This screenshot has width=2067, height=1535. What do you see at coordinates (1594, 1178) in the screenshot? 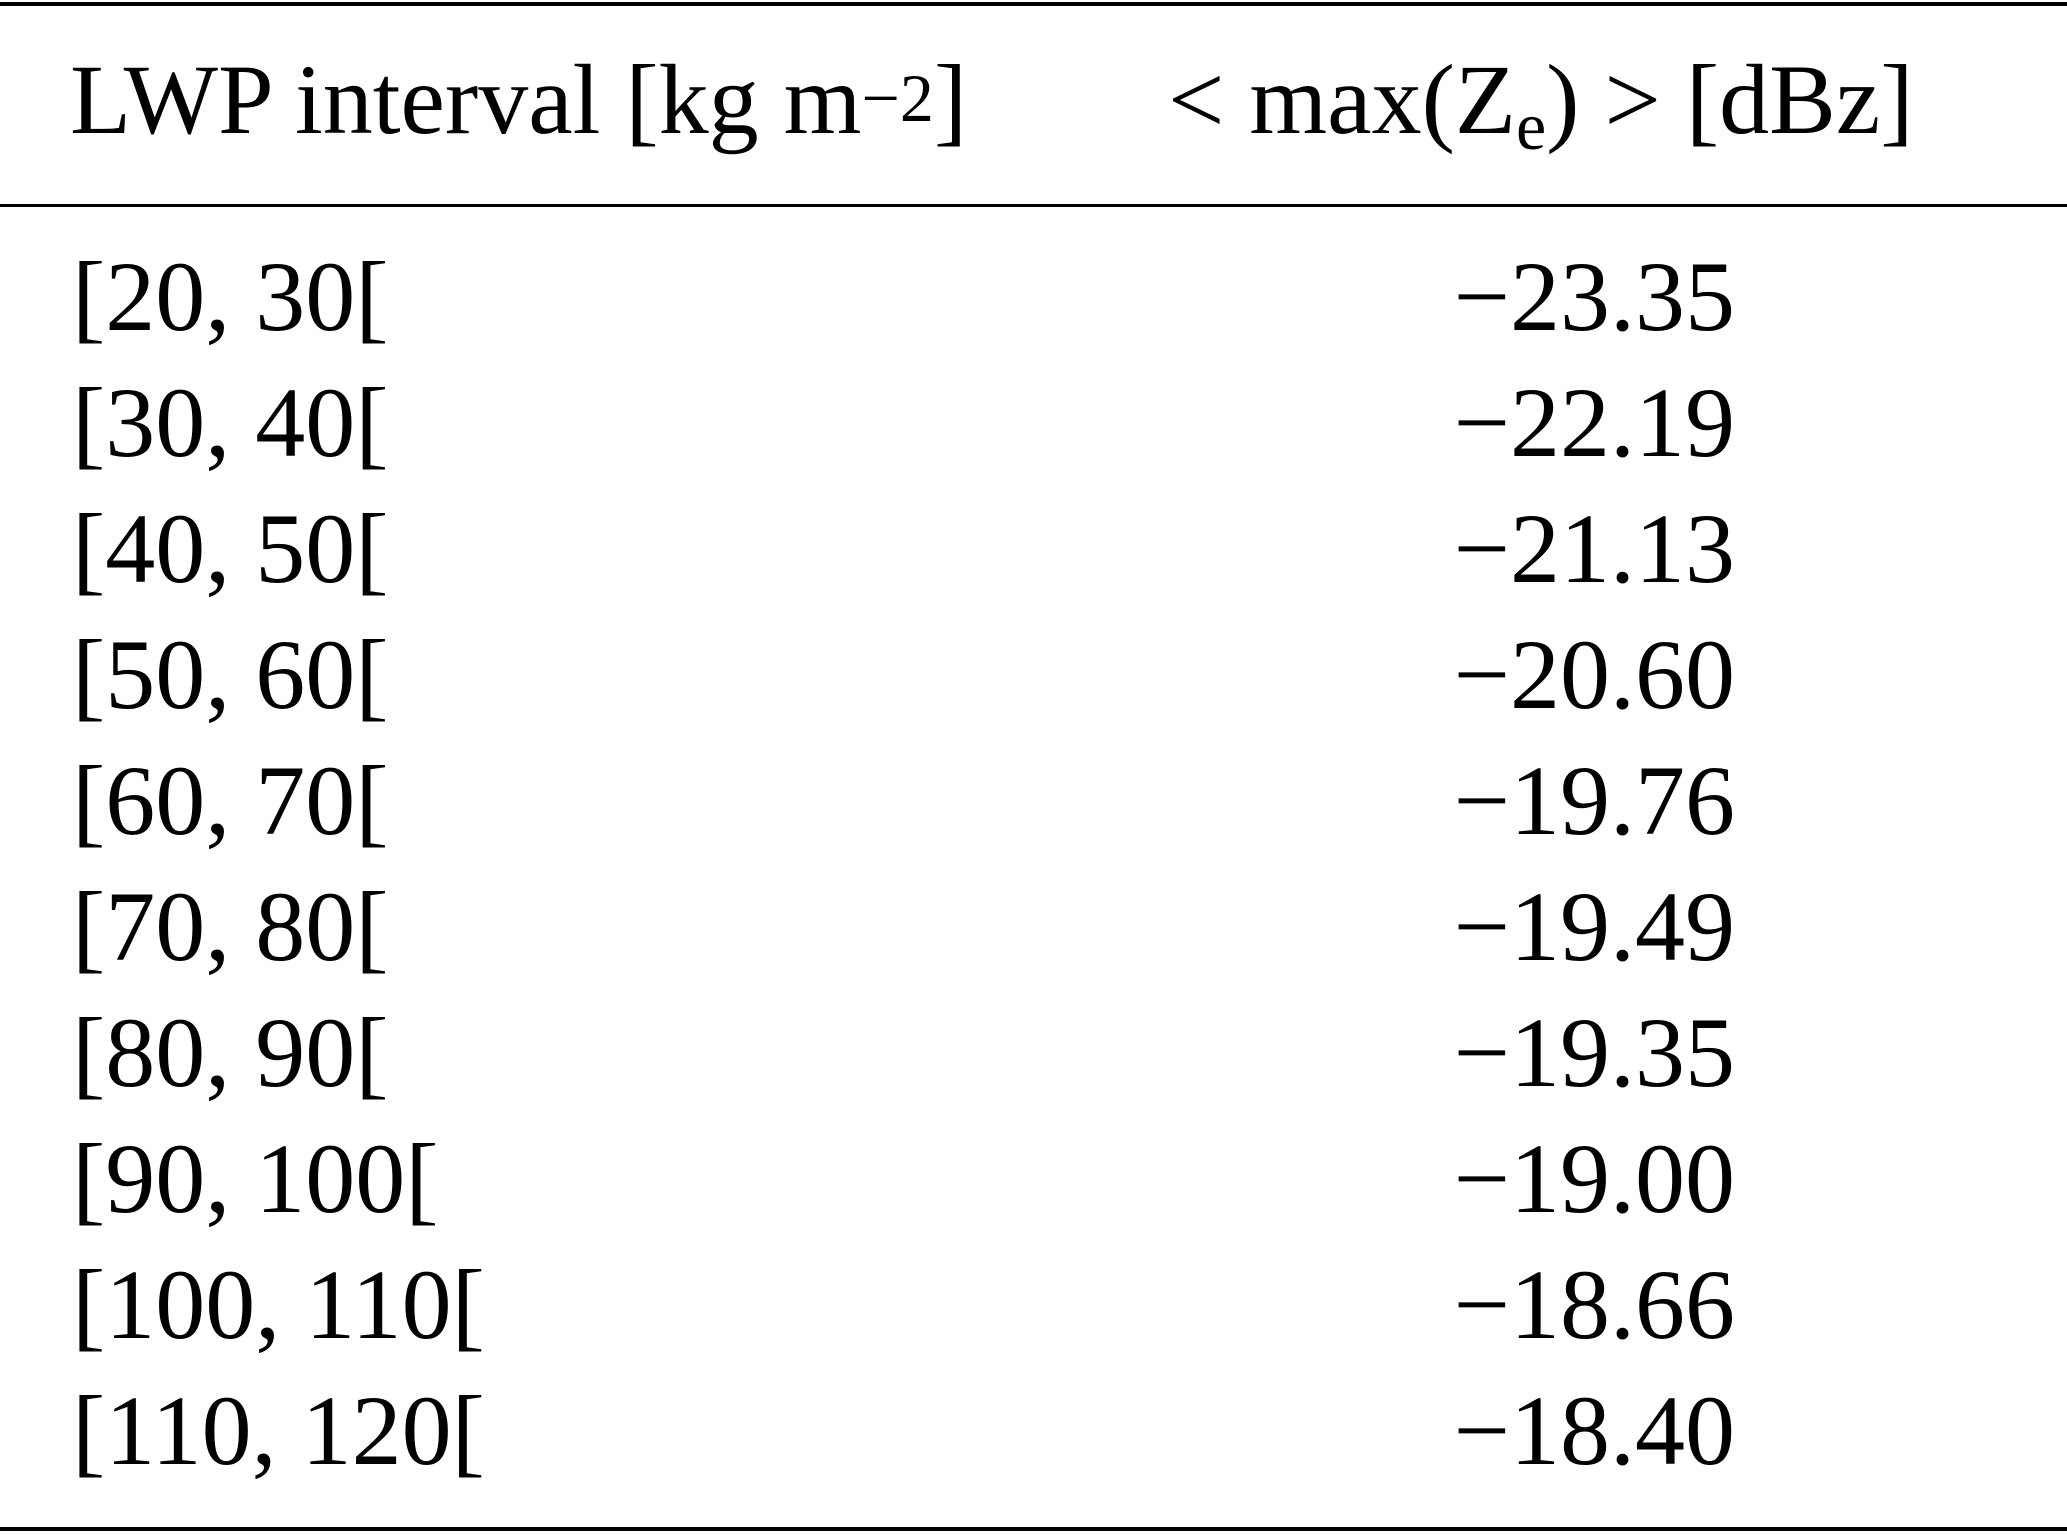
I see `max-ze-cell: −19.00` at bounding box center [1594, 1178].